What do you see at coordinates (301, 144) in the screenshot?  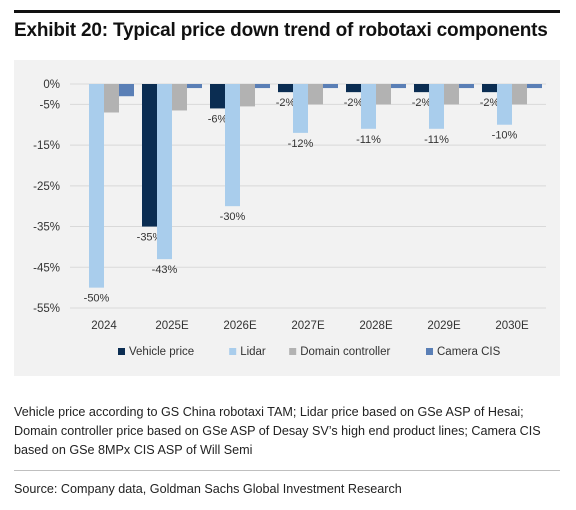 I see `data-label: -12%` at bounding box center [301, 144].